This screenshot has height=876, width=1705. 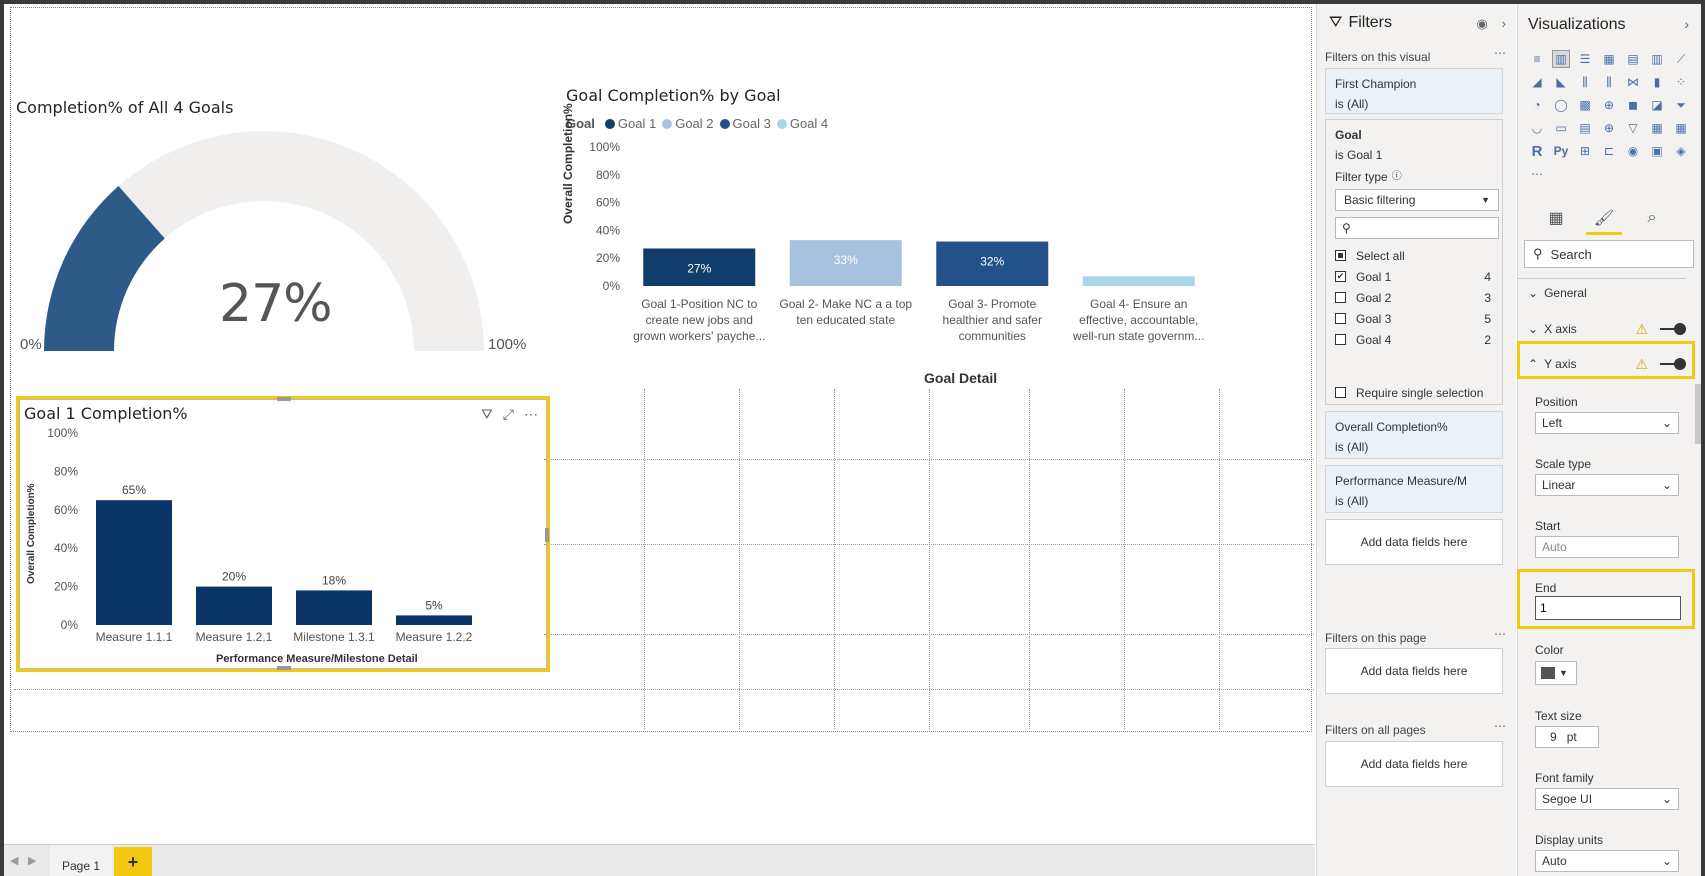 What do you see at coordinates (81, 860) in the screenshot?
I see `tab-page-1: Page 1` at bounding box center [81, 860].